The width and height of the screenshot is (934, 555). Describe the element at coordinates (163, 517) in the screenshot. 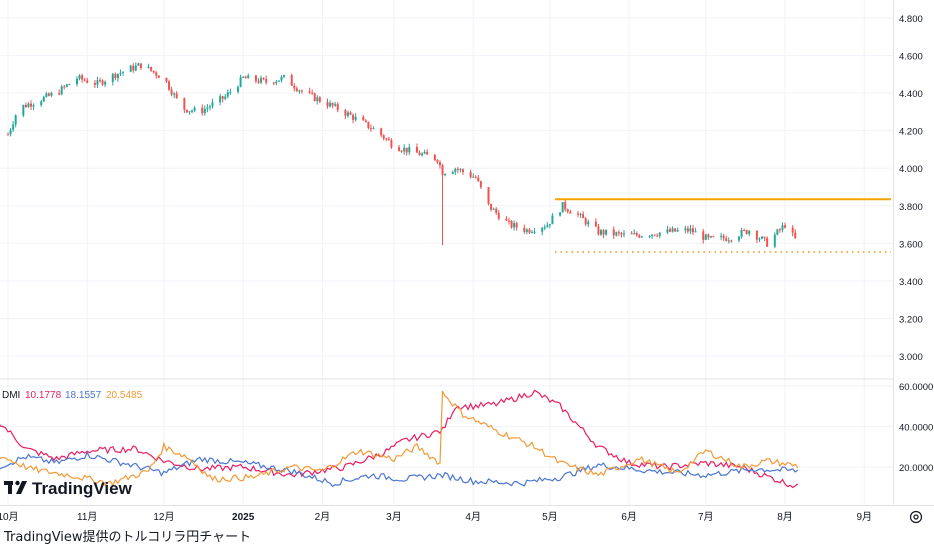

I see `time-tick-label: 12月` at that location.